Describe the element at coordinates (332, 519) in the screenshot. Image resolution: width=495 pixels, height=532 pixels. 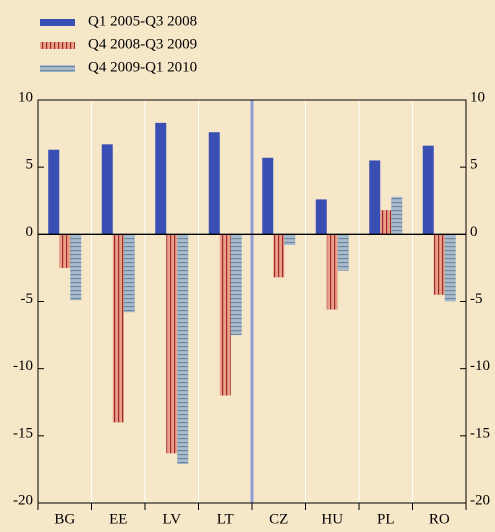
I see `x-tick-label: HU` at that location.